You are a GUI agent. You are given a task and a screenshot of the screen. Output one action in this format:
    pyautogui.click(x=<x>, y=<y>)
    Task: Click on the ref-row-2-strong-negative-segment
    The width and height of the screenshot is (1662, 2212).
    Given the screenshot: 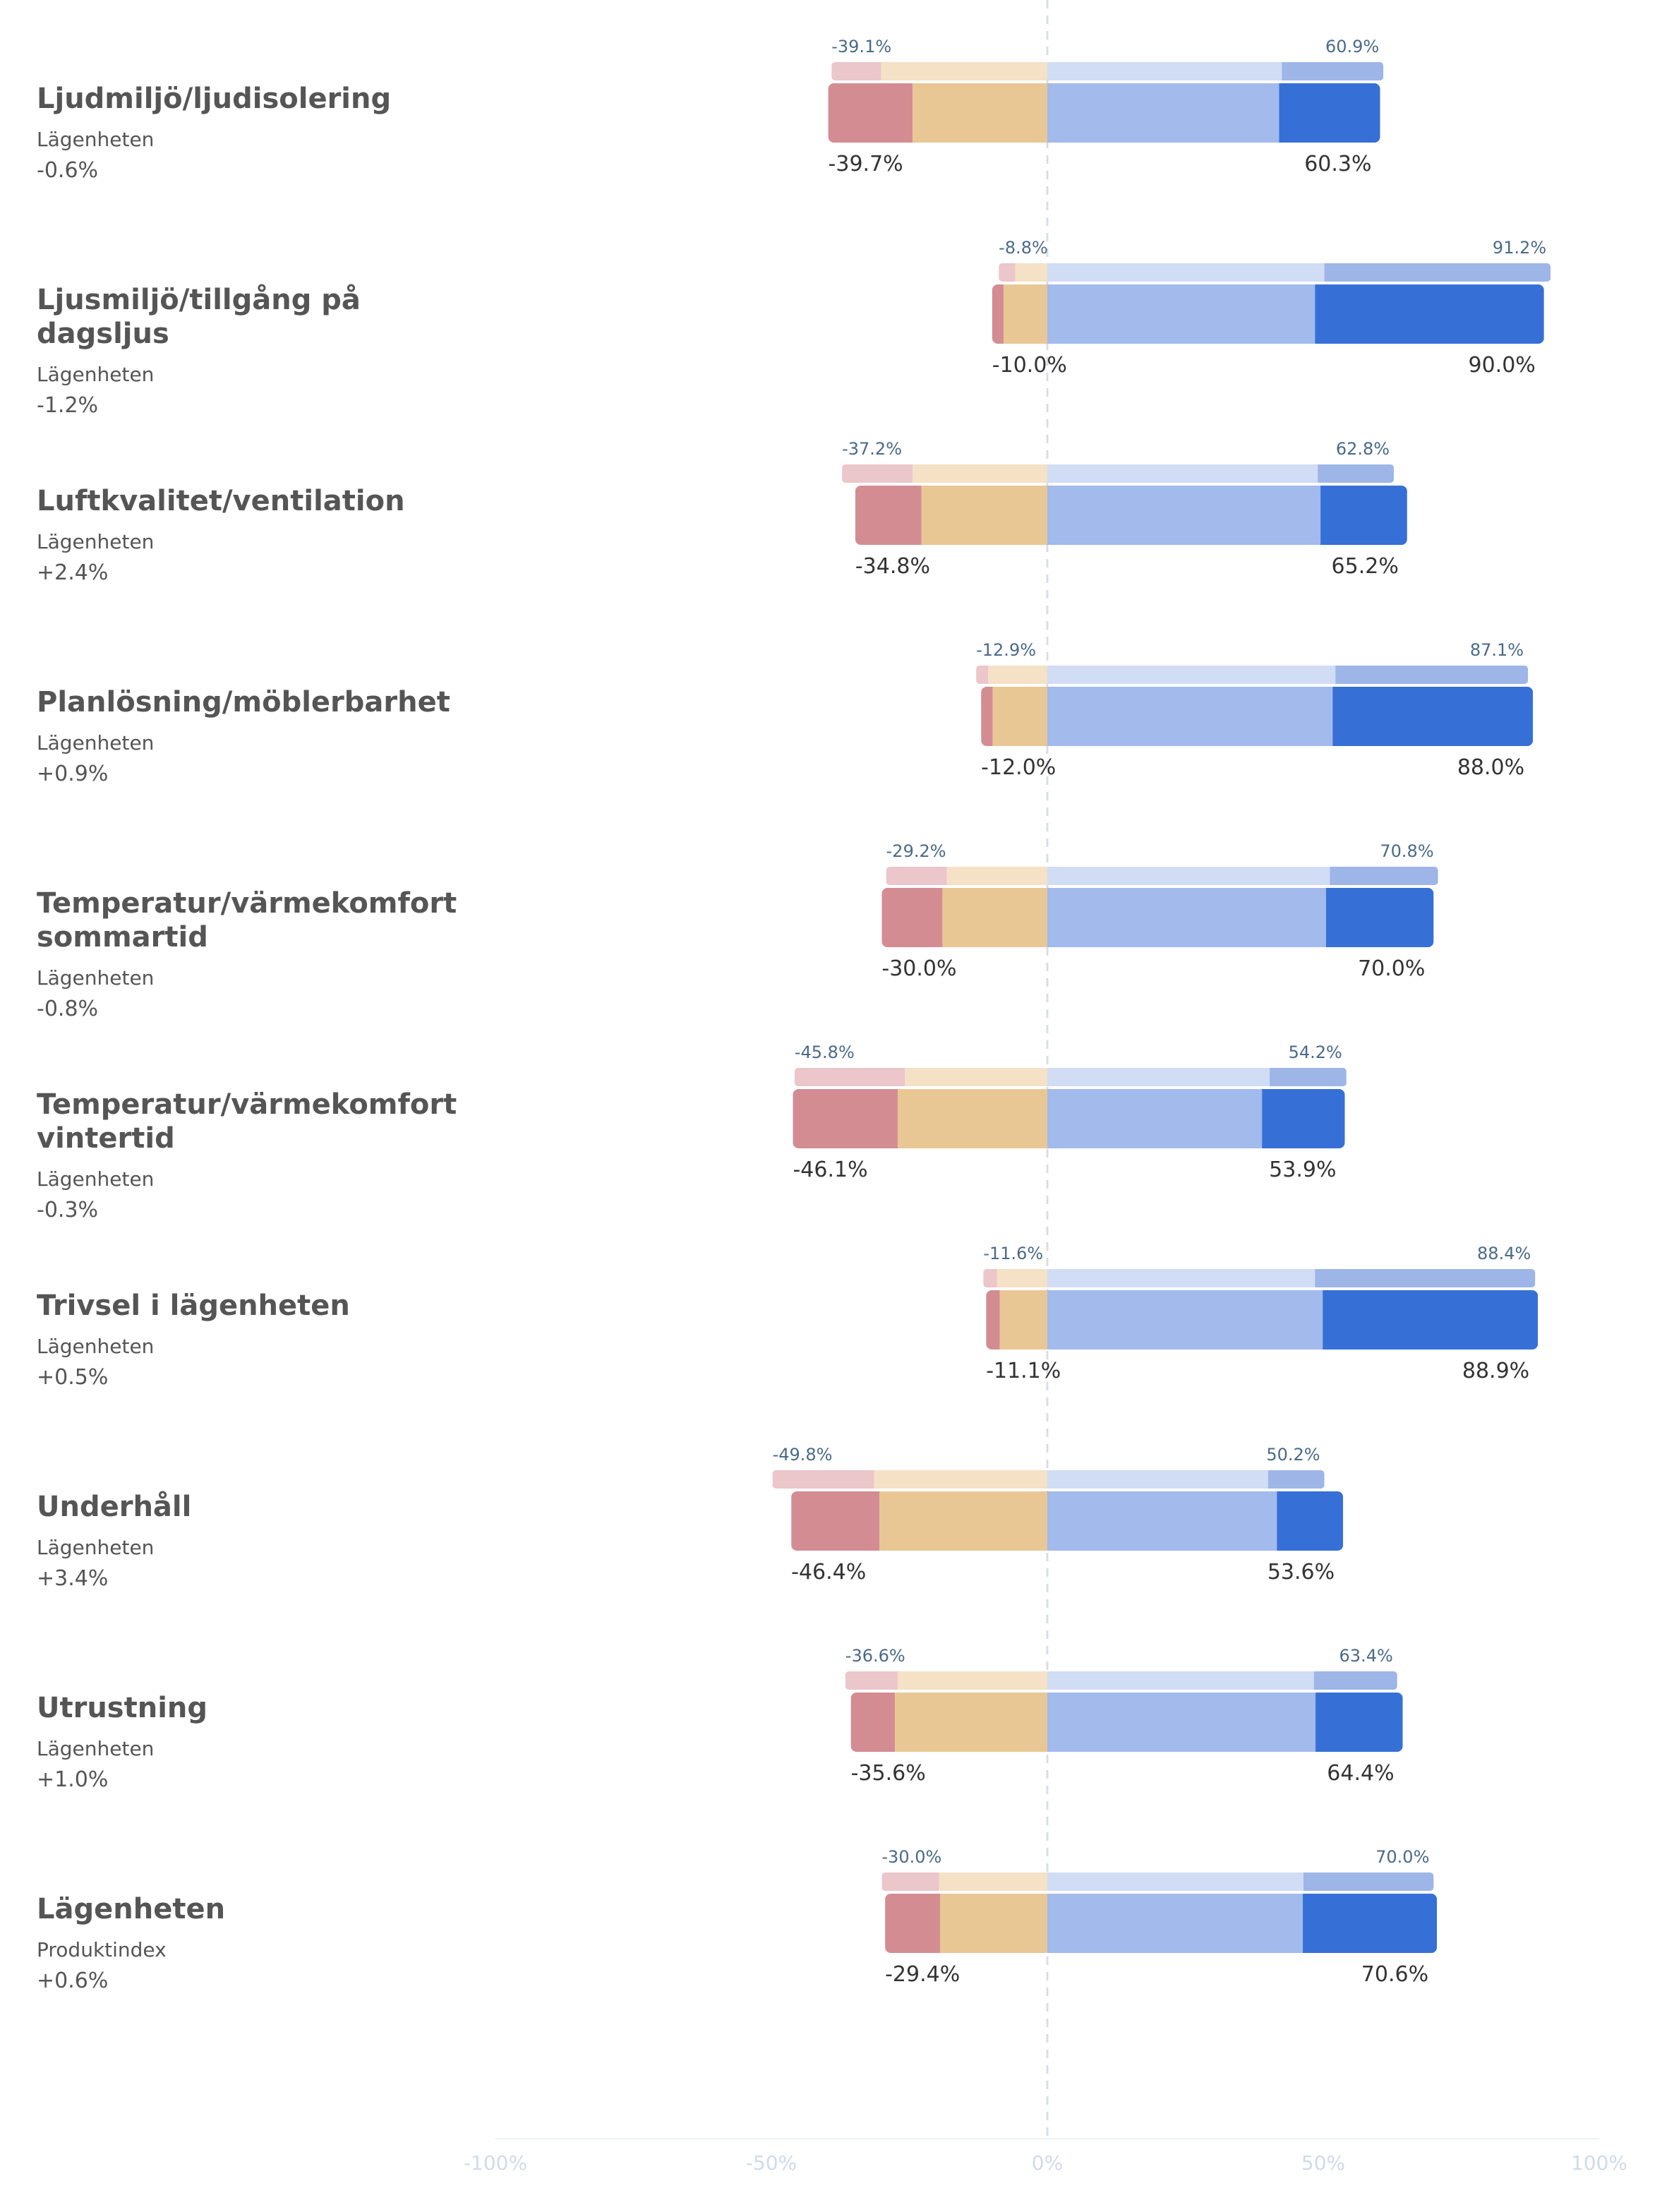 What is the action you would take?
    pyautogui.click(x=877, y=473)
    